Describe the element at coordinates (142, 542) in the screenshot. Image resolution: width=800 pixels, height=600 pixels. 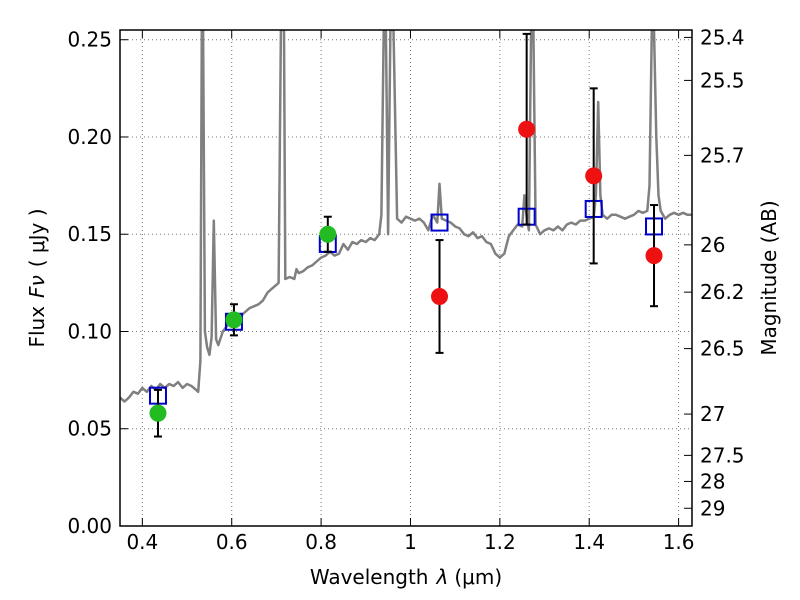
I see `x-tick-label: 0.4` at that location.